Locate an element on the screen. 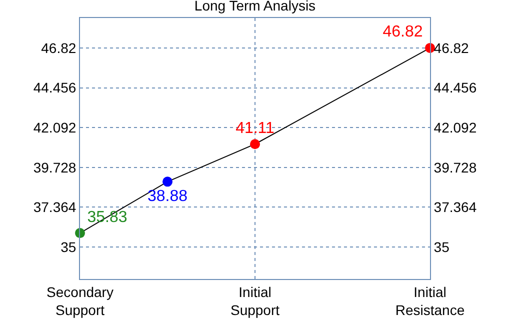 The width and height of the screenshot is (510, 330). y-tick-label: 37.364 is located at coordinates (54, 207).